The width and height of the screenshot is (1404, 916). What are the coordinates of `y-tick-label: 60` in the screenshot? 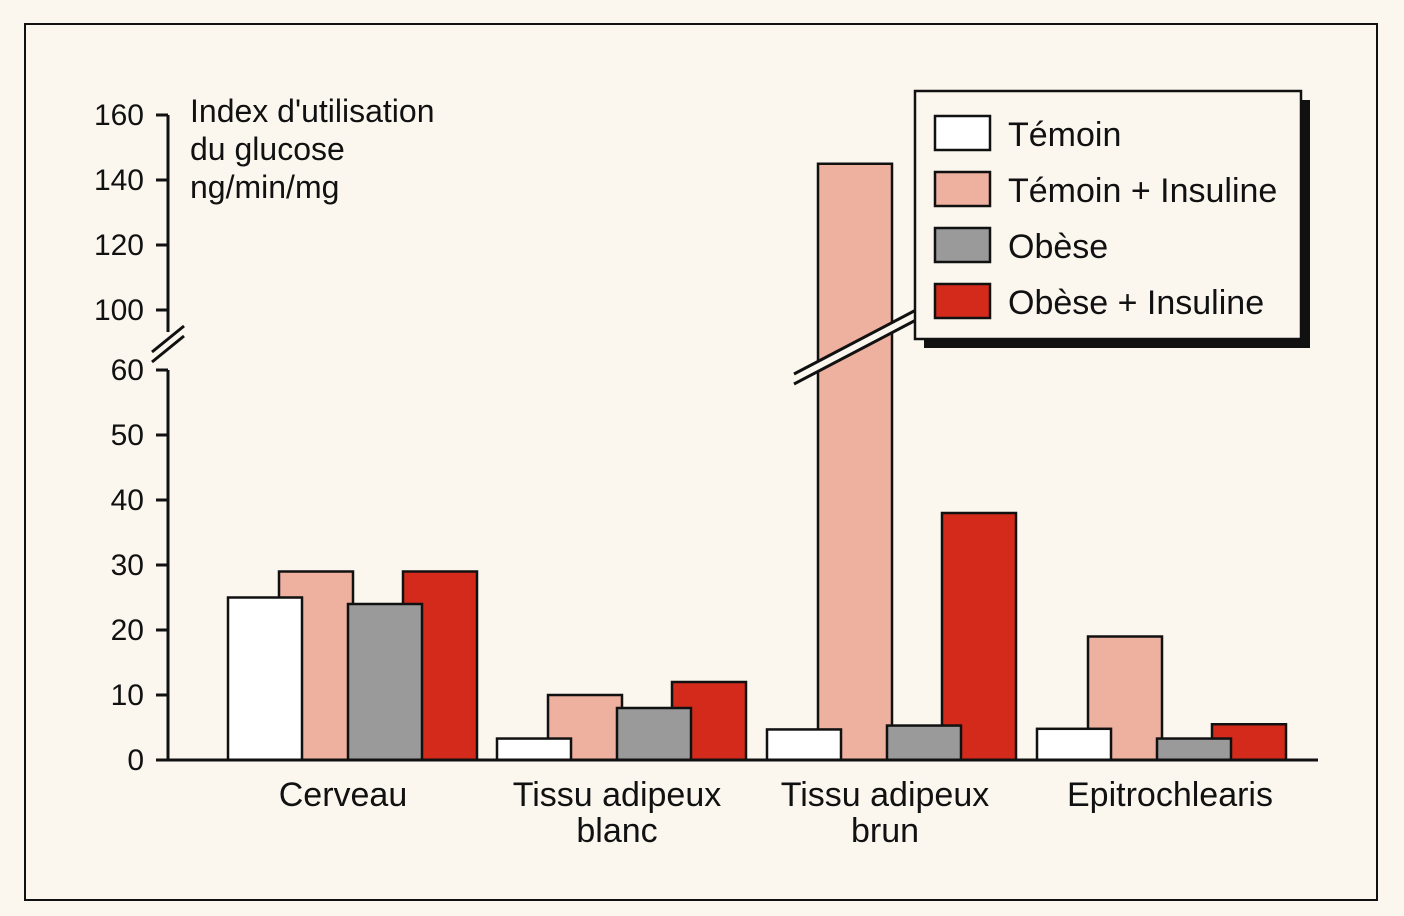 It's located at (127, 370).